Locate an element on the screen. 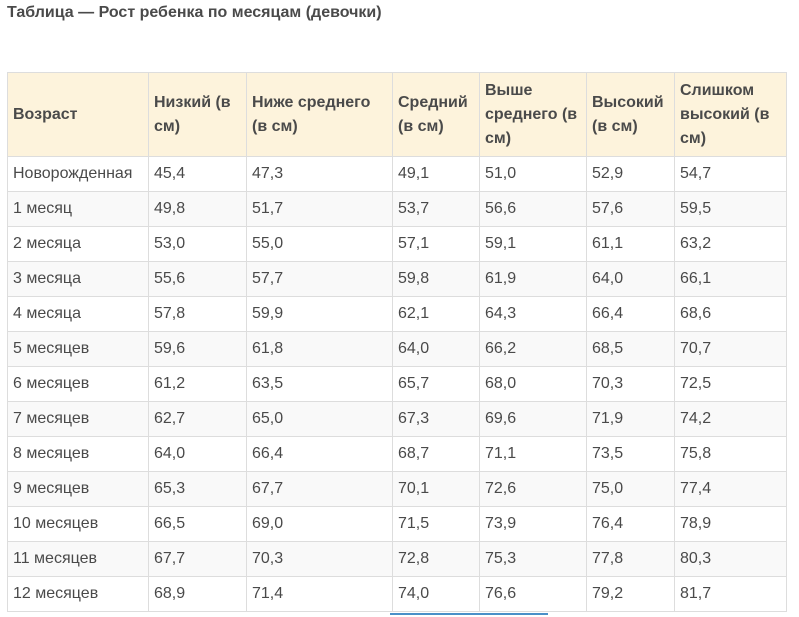  cell-above-average: 75,3 is located at coordinates (533, 559).